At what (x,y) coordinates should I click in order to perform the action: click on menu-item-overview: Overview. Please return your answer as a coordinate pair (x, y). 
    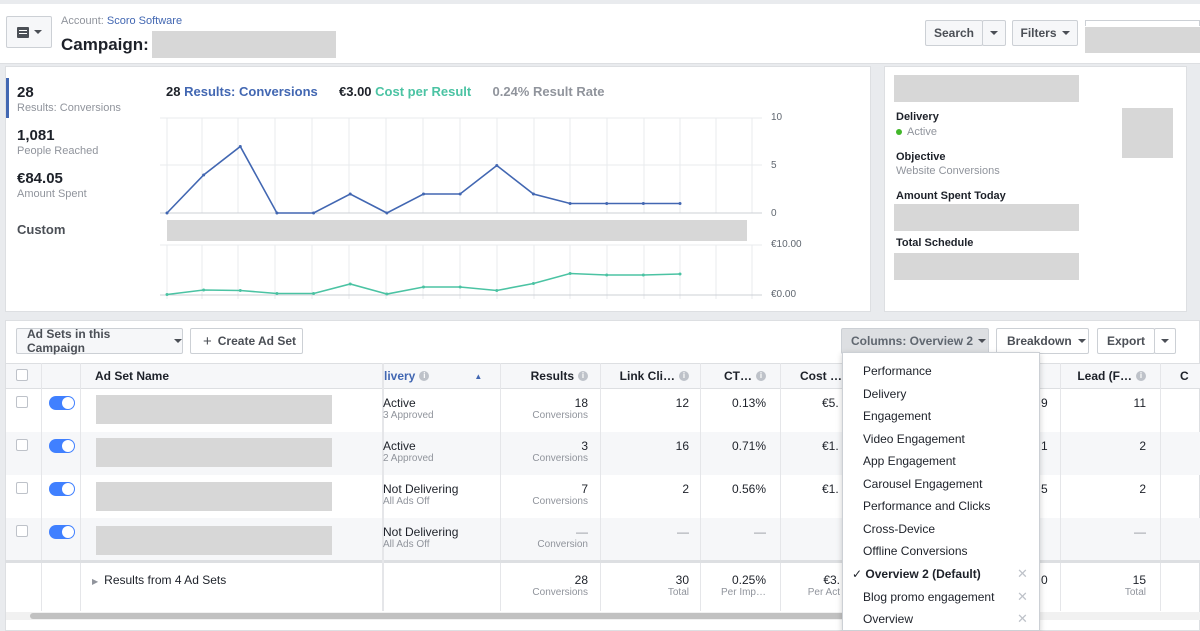
    Looking at the image, I should click on (888, 619).